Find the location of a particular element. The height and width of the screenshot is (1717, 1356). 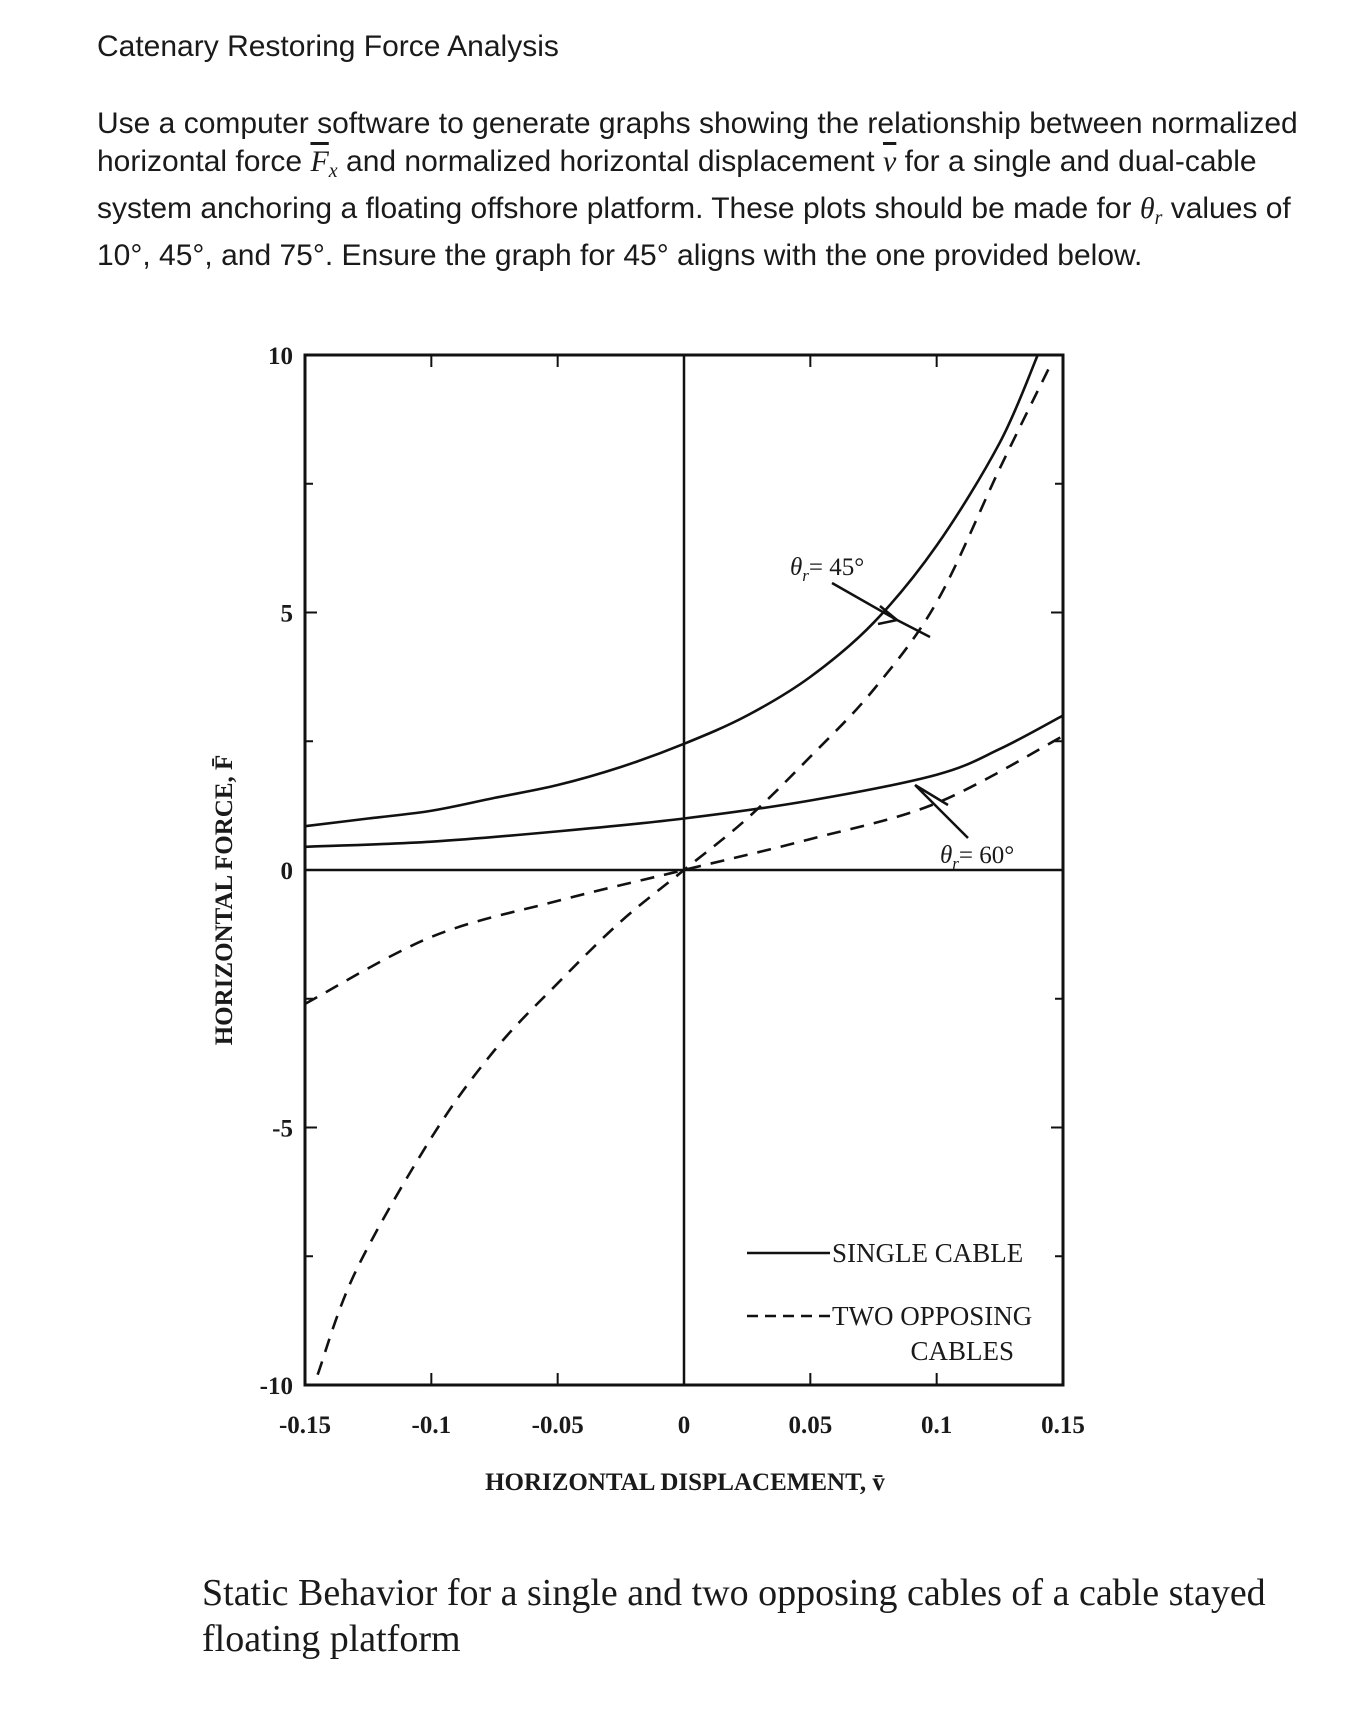

series-line-2-single-cable is located at coordinates (684, 781).